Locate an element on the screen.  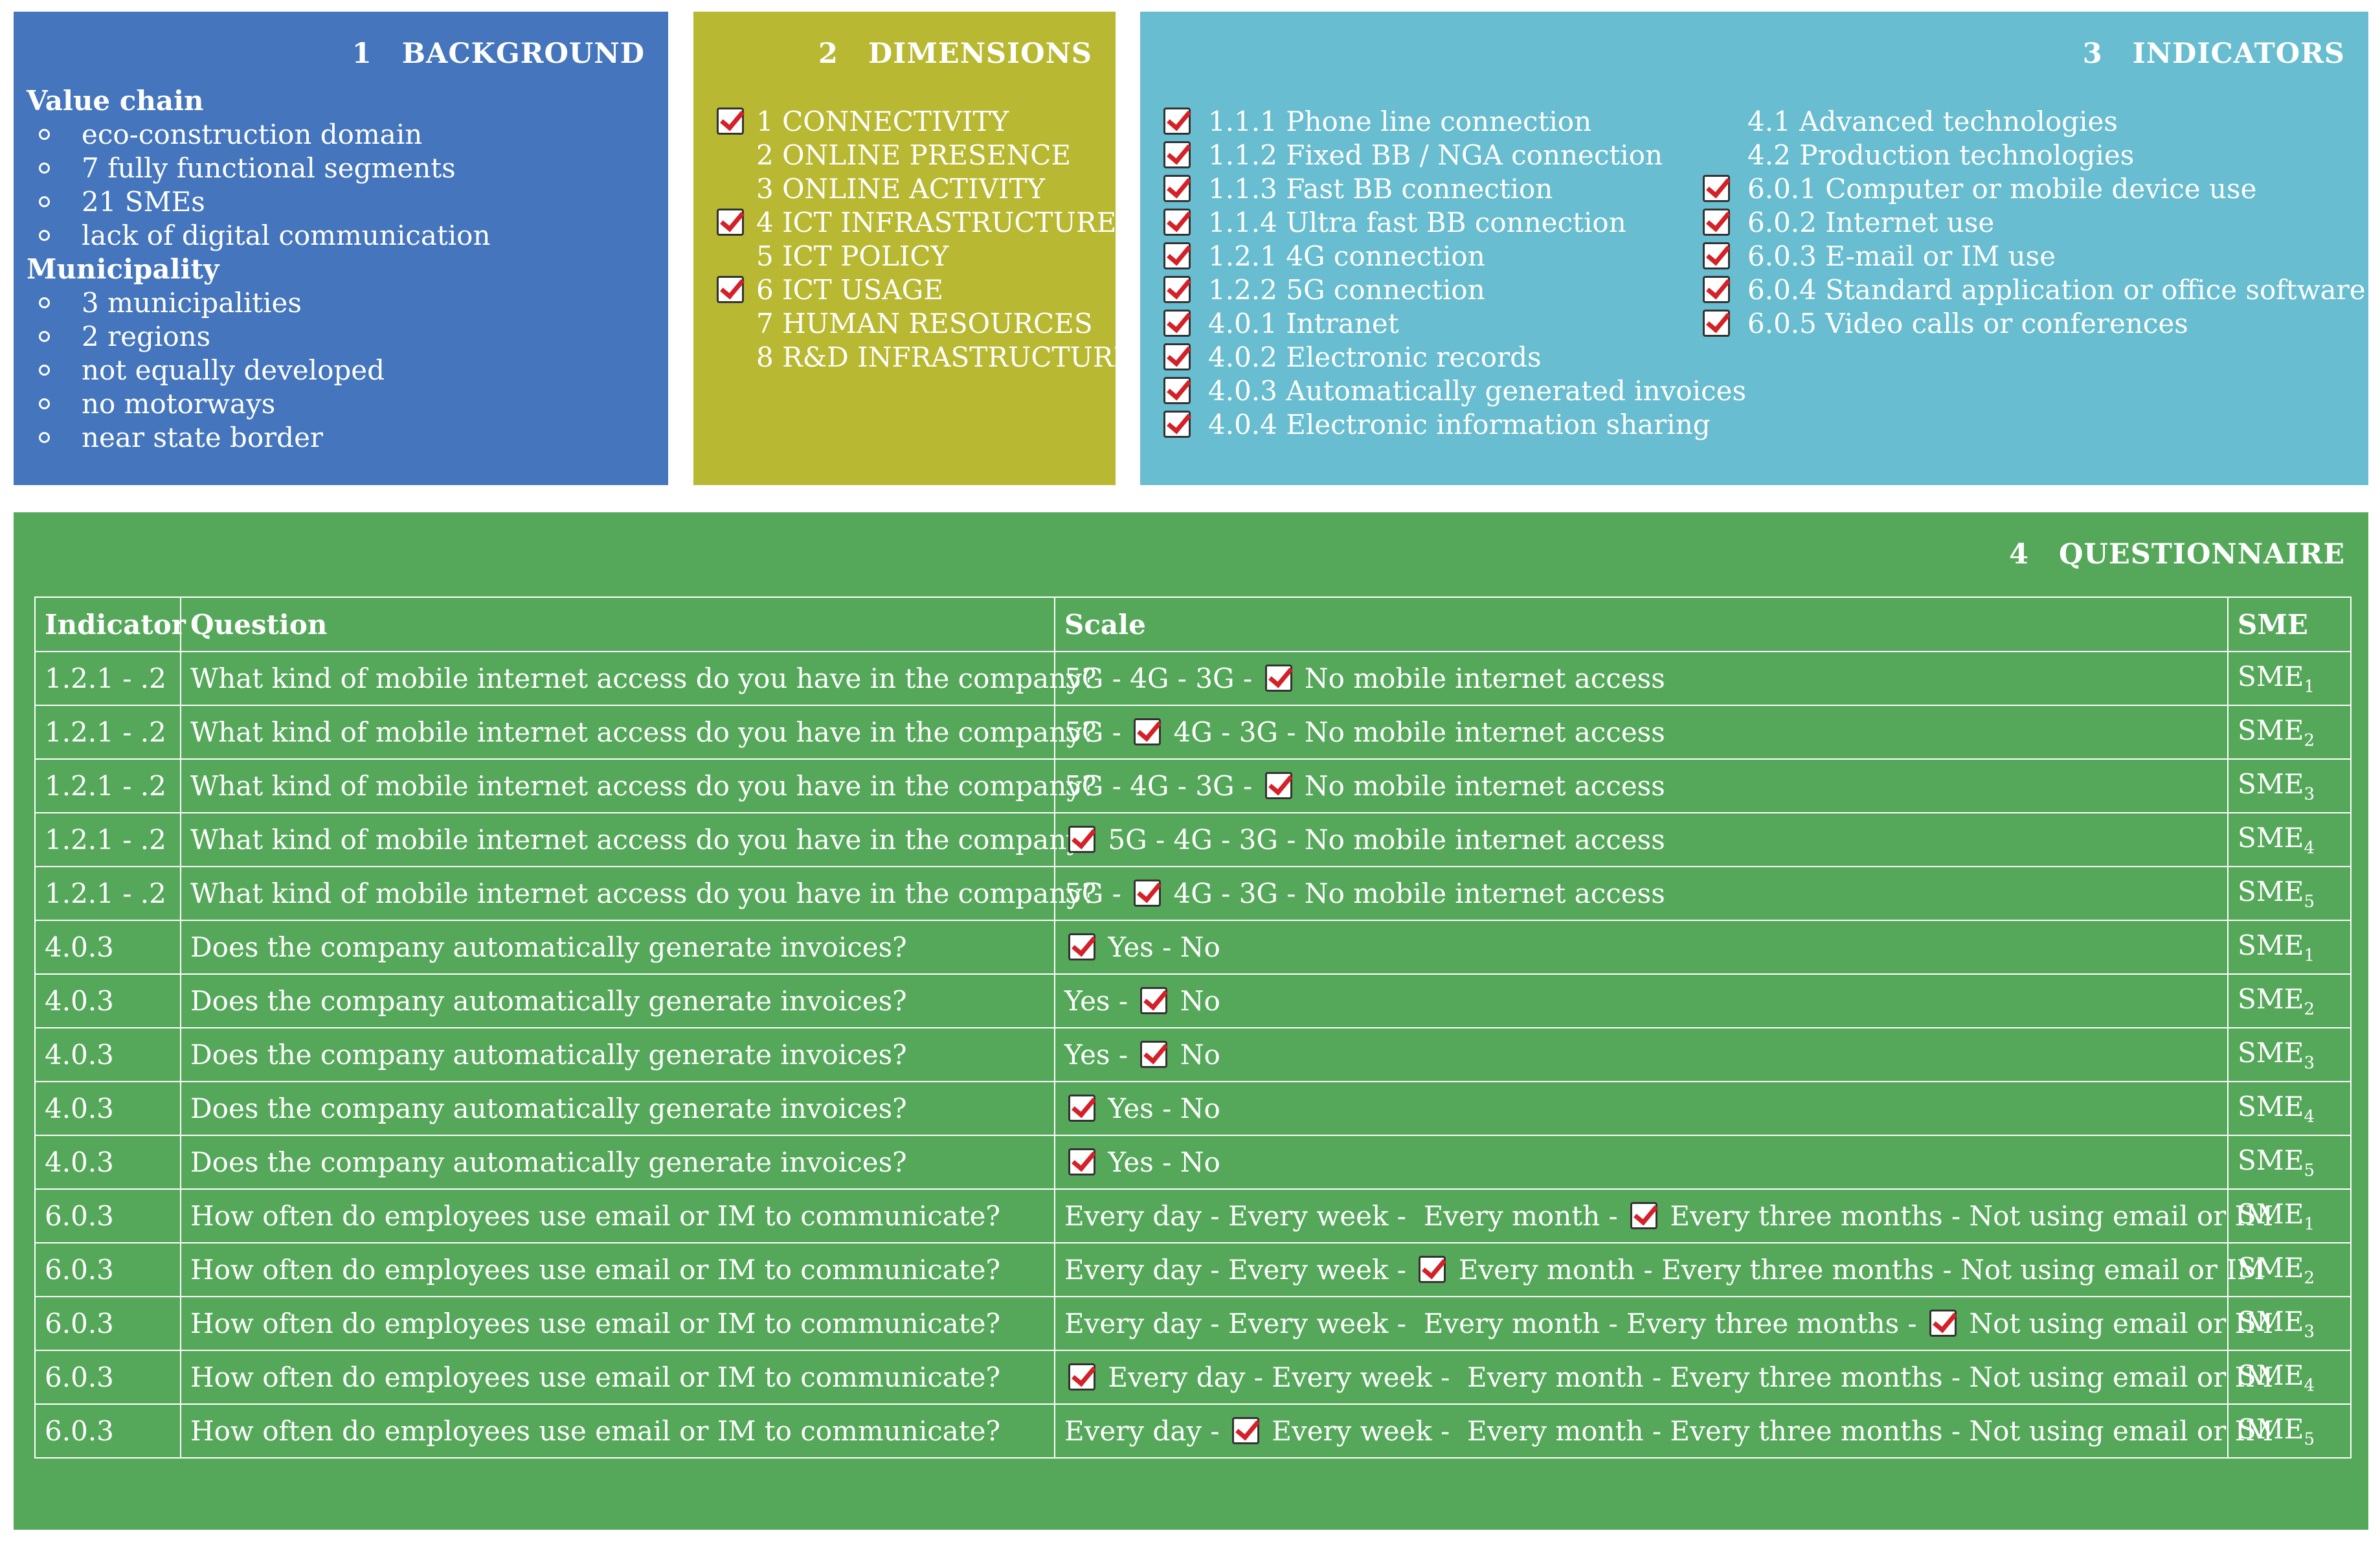
cell-sme: SME1 is located at coordinates (2289, 678).